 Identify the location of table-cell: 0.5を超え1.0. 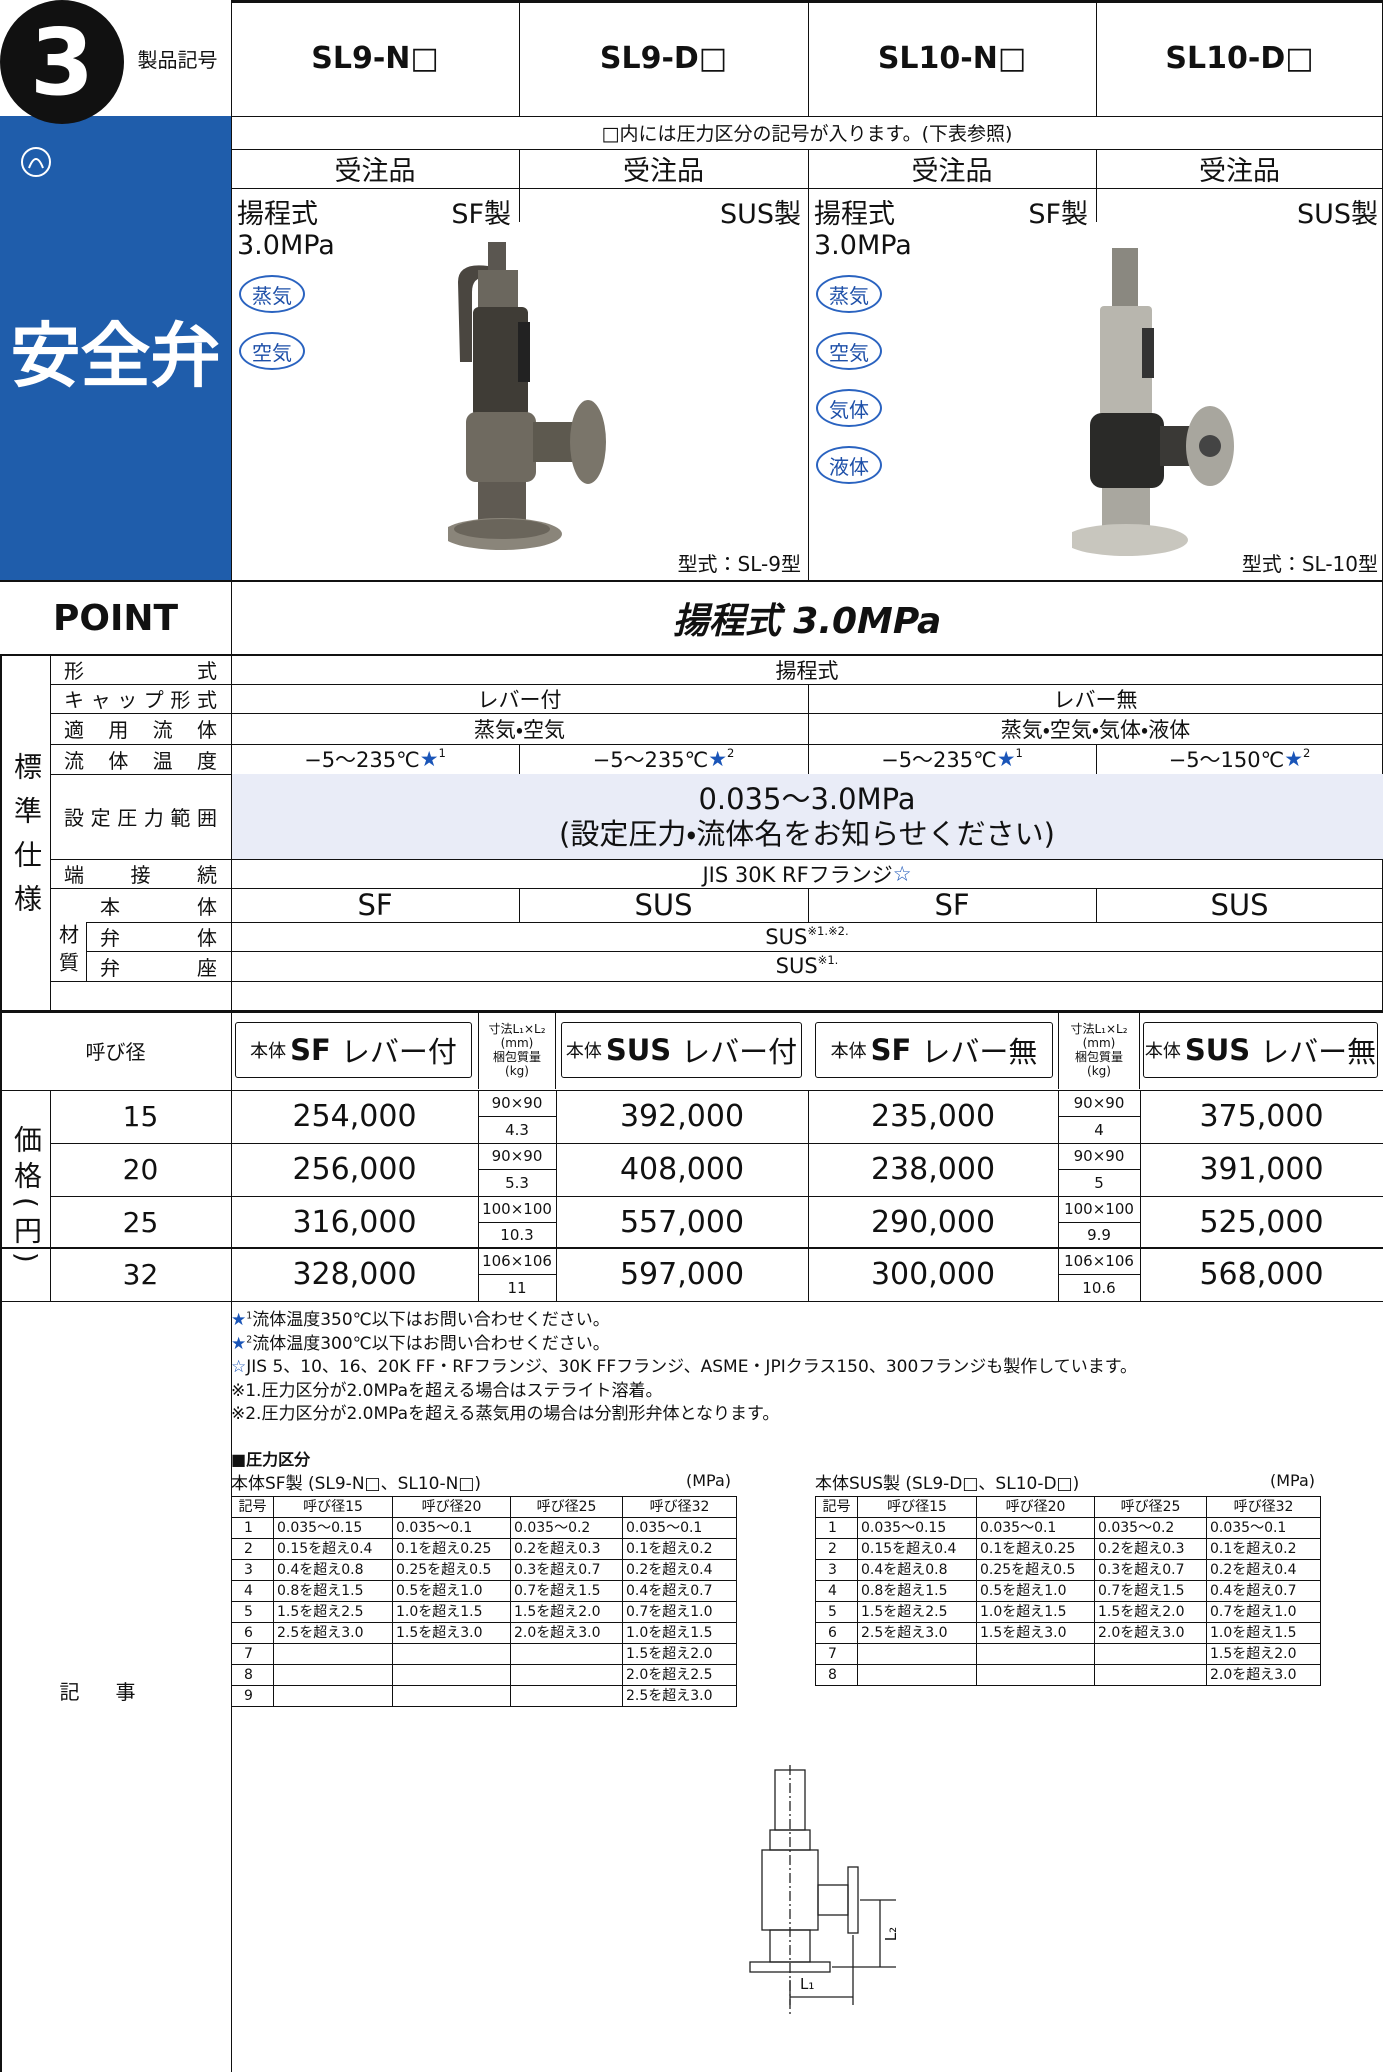
(1035, 1591).